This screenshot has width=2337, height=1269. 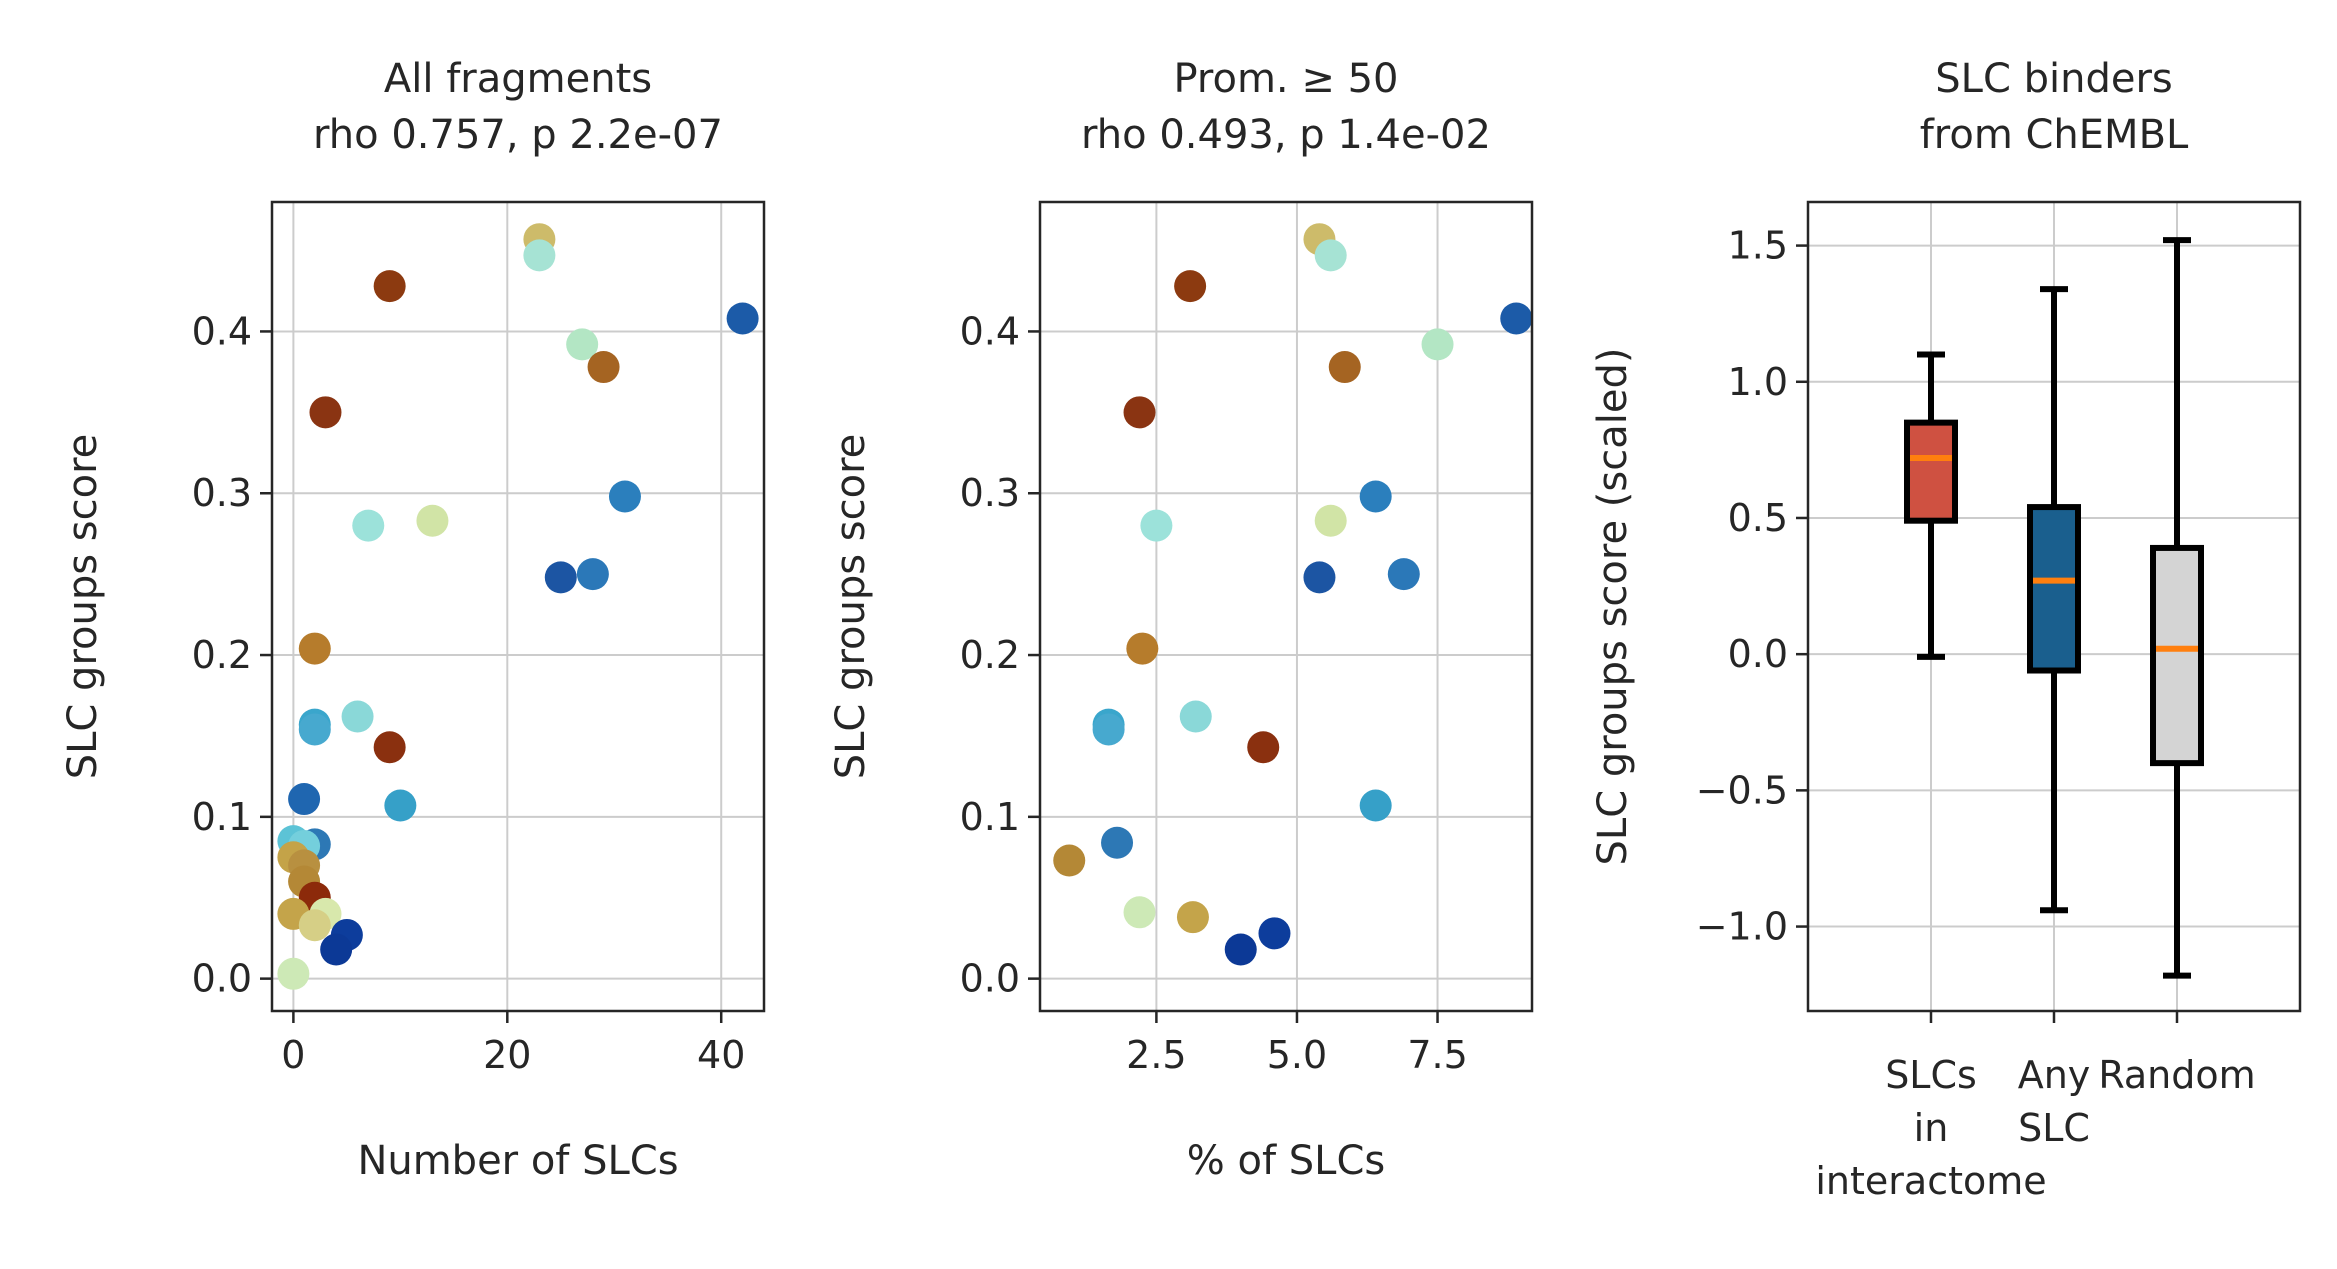 What do you see at coordinates (518, 79) in the screenshot?
I see `chart-title-line: All fragments` at bounding box center [518, 79].